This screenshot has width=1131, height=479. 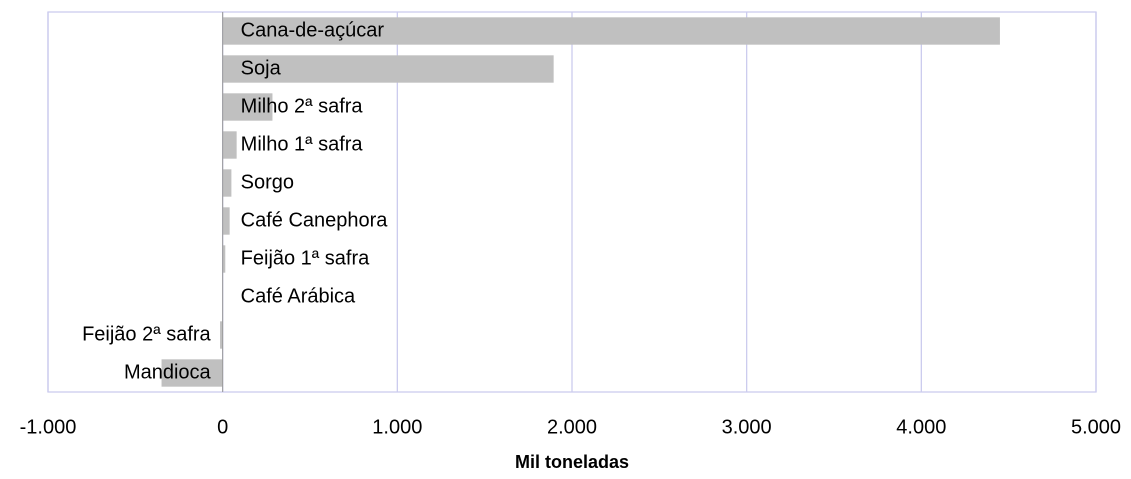 What do you see at coordinates (747, 427) in the screenshot?
I see `x-tick-label: 3.000` at bounding box center [747, 427].